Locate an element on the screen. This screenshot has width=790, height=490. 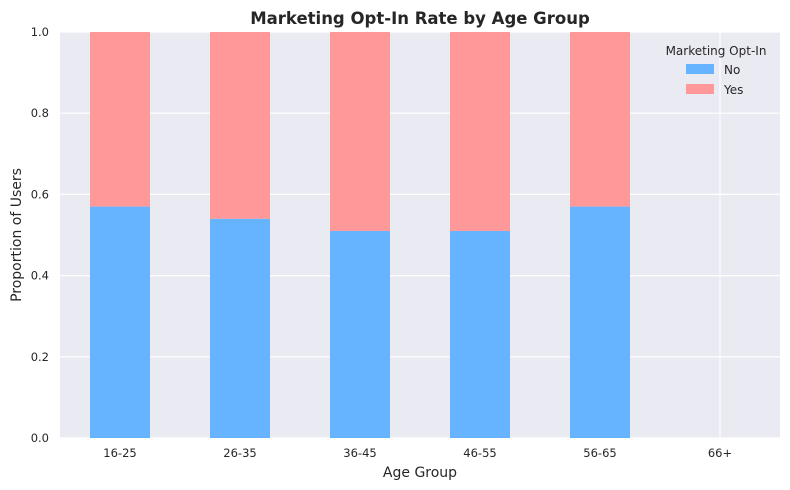
x-tick-label: 16-25 is located at coordinates (119, 453).